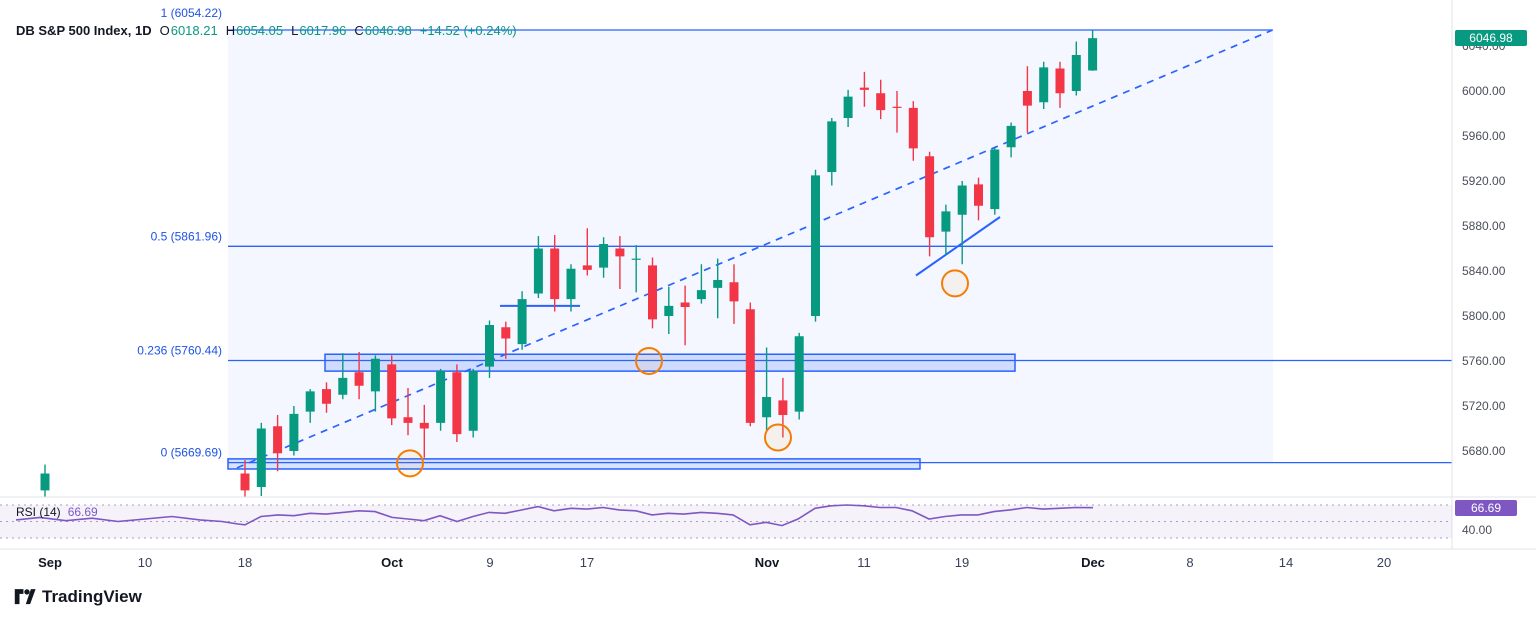  I want to click on fib-level-label: 0.236 (5760.44), so click(179, 351).